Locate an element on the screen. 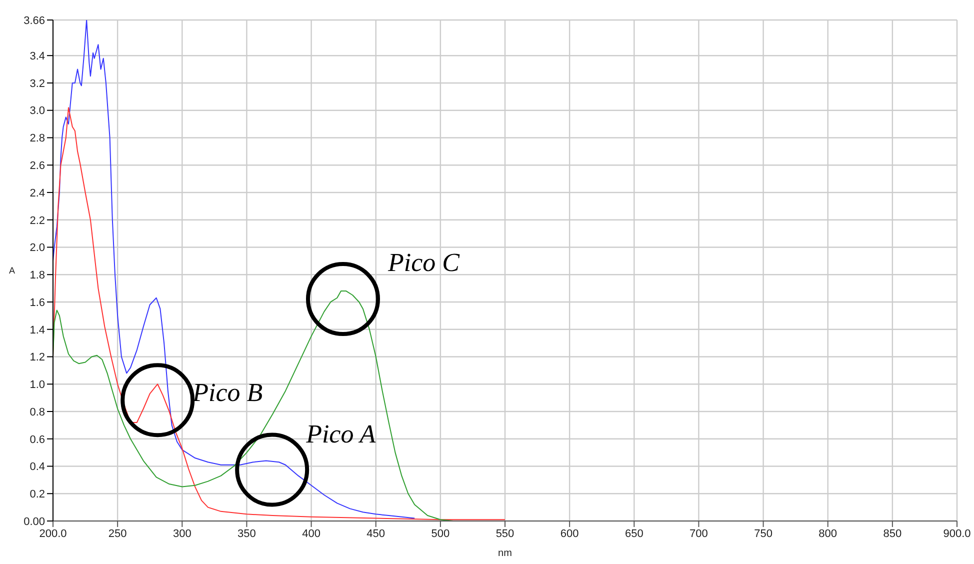  y-tick-label: 0.2 is located at coordinates (37, 494).